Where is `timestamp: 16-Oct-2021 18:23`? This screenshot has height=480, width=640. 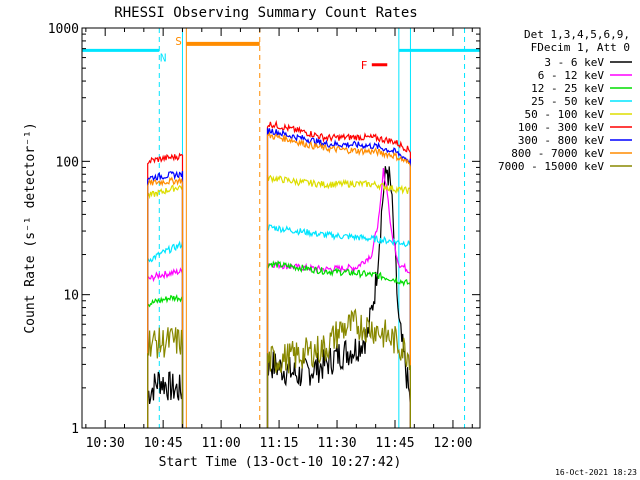
timestamp: 16-Oct-2021 18:23 is located at coordinates (596, 472).